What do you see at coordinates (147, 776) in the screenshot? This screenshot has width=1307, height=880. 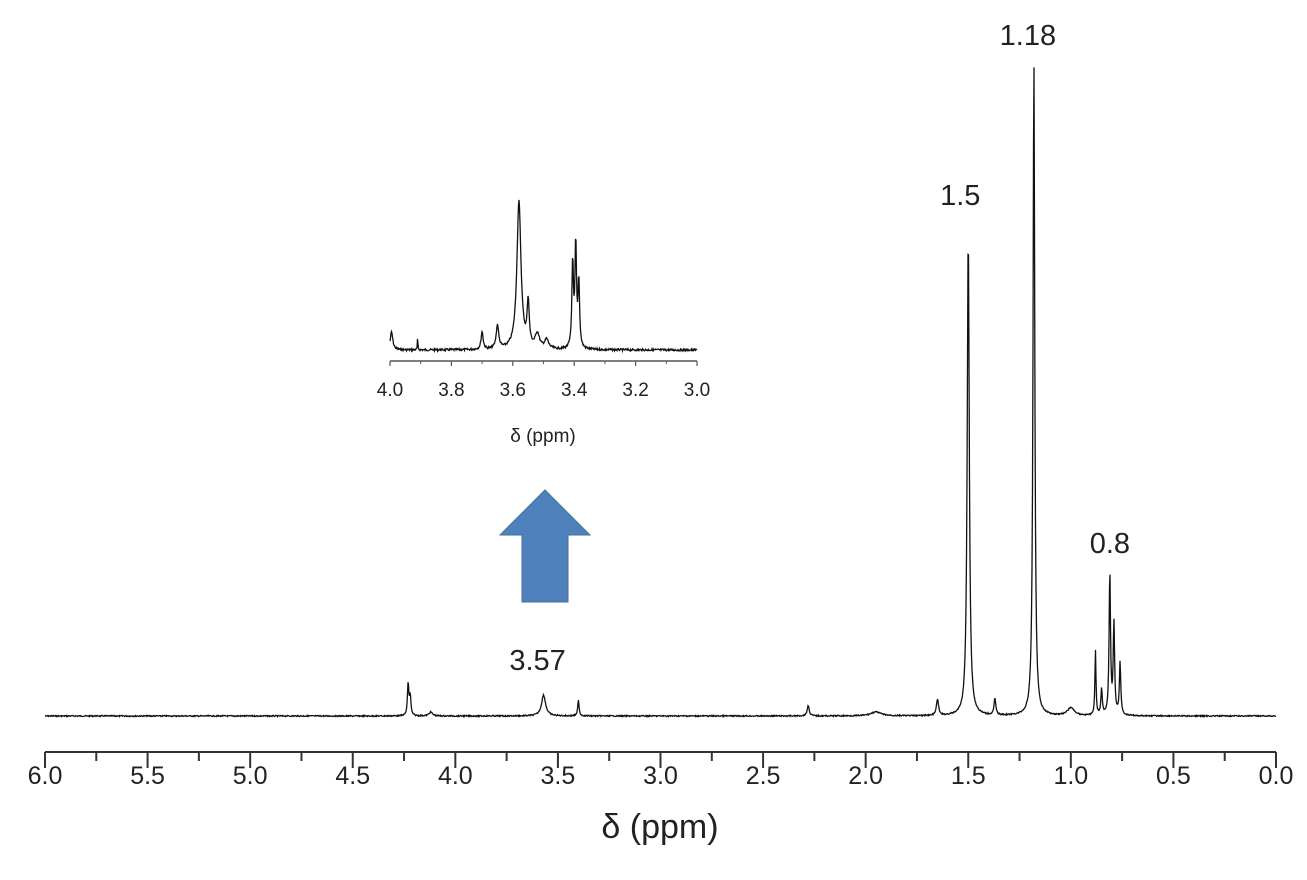 I see `main-x-tick-label: 5.5` at bounding box center [147, 776].